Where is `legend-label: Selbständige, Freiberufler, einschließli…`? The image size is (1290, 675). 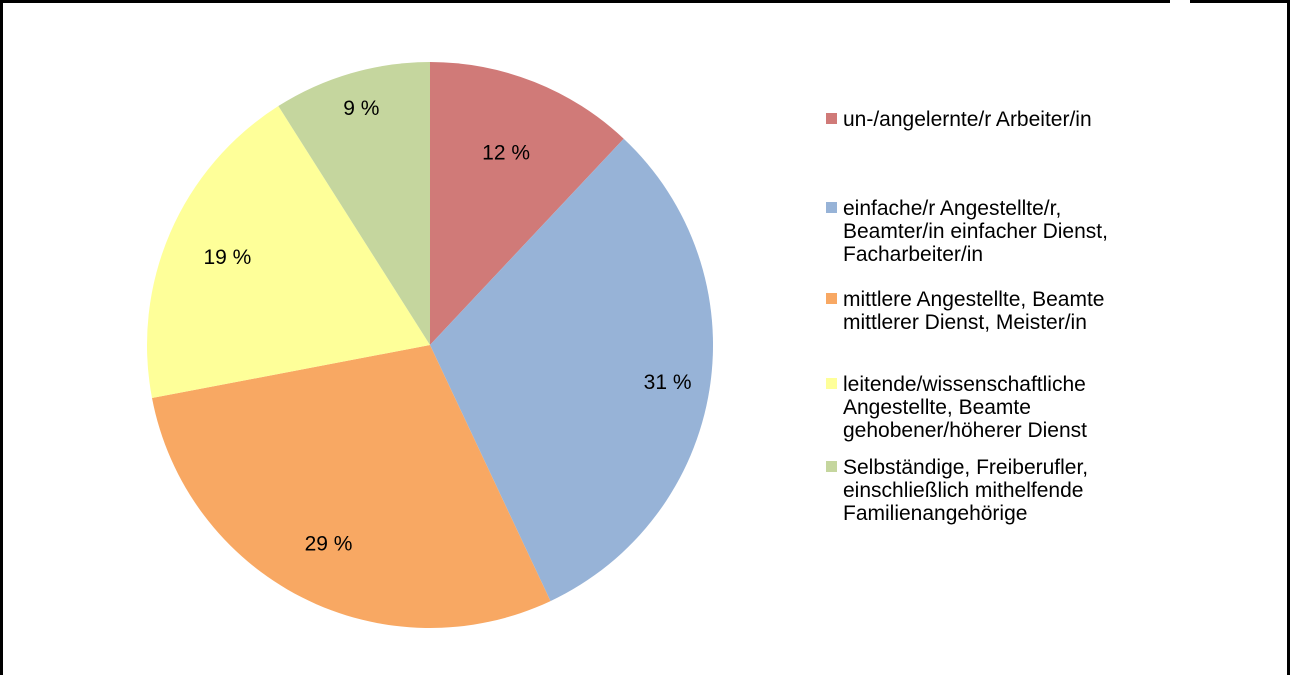 legend-label: Selbständige, Freiberufler, einschließli… is located at coordinates (965, 490).